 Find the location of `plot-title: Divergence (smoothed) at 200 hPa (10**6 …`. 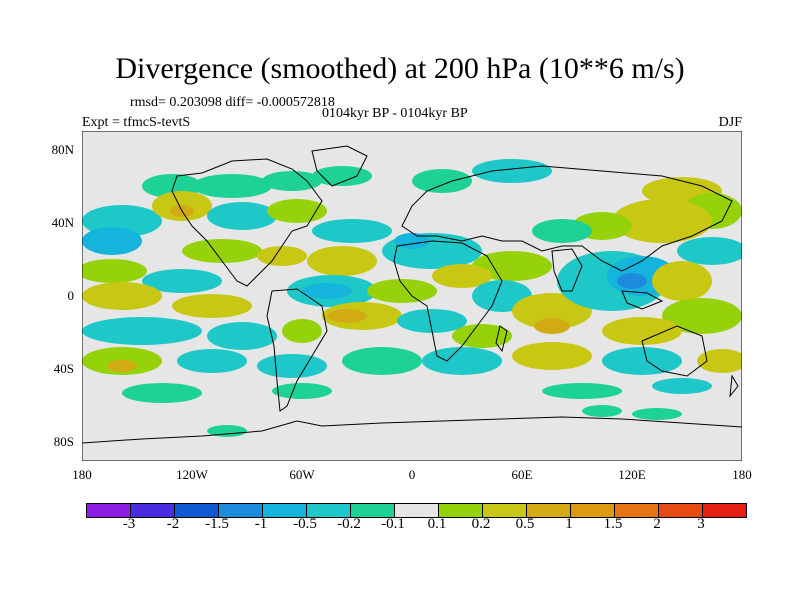

plot-title: Divergence (smoothed) at 200 hPa (10**6 … is located at coordinates (400, 68).